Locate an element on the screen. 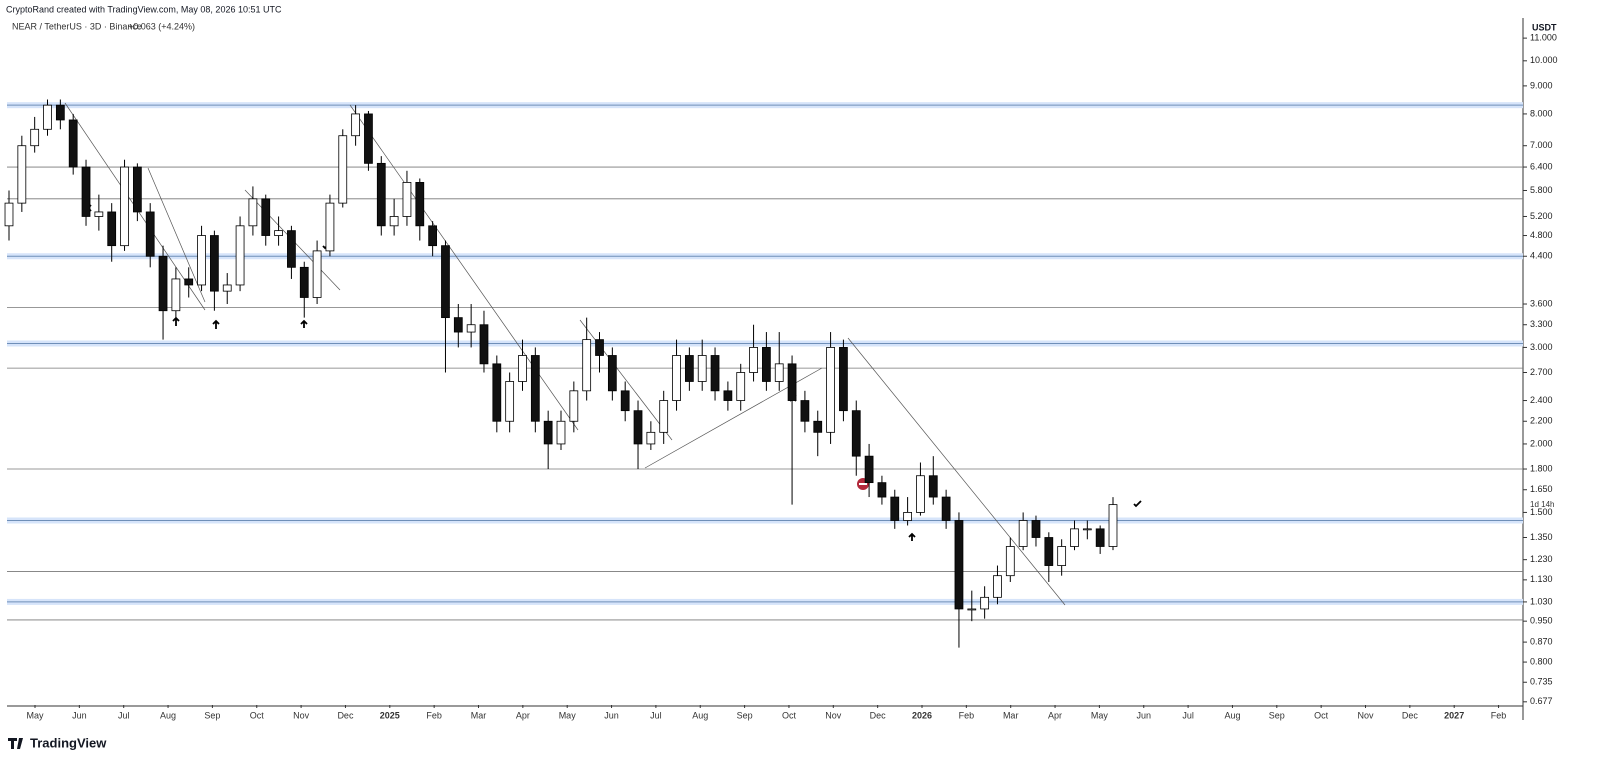 This screenshot has width=1600, height=778. y-tick-label: 7.000 is located at coordinates (1541, 145).